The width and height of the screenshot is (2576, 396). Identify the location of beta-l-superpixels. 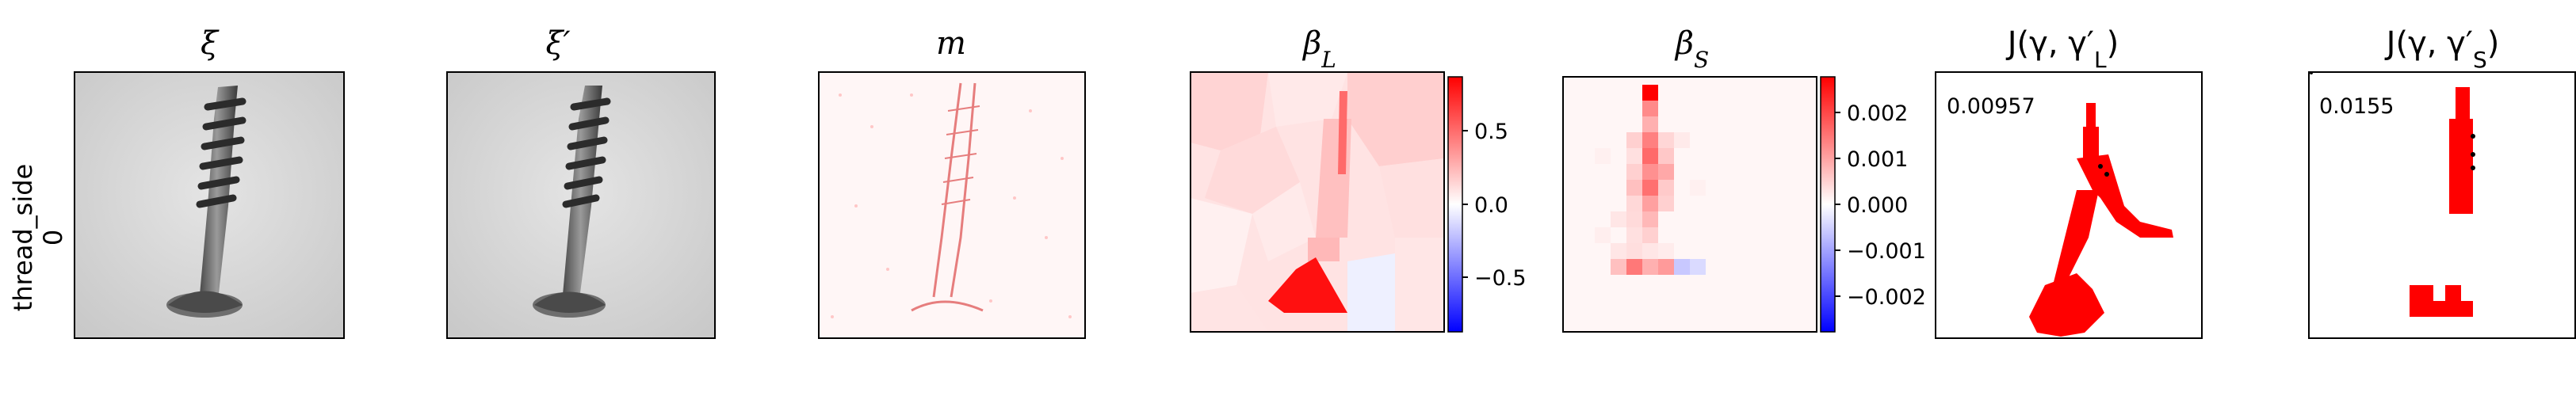
(1317, 202).